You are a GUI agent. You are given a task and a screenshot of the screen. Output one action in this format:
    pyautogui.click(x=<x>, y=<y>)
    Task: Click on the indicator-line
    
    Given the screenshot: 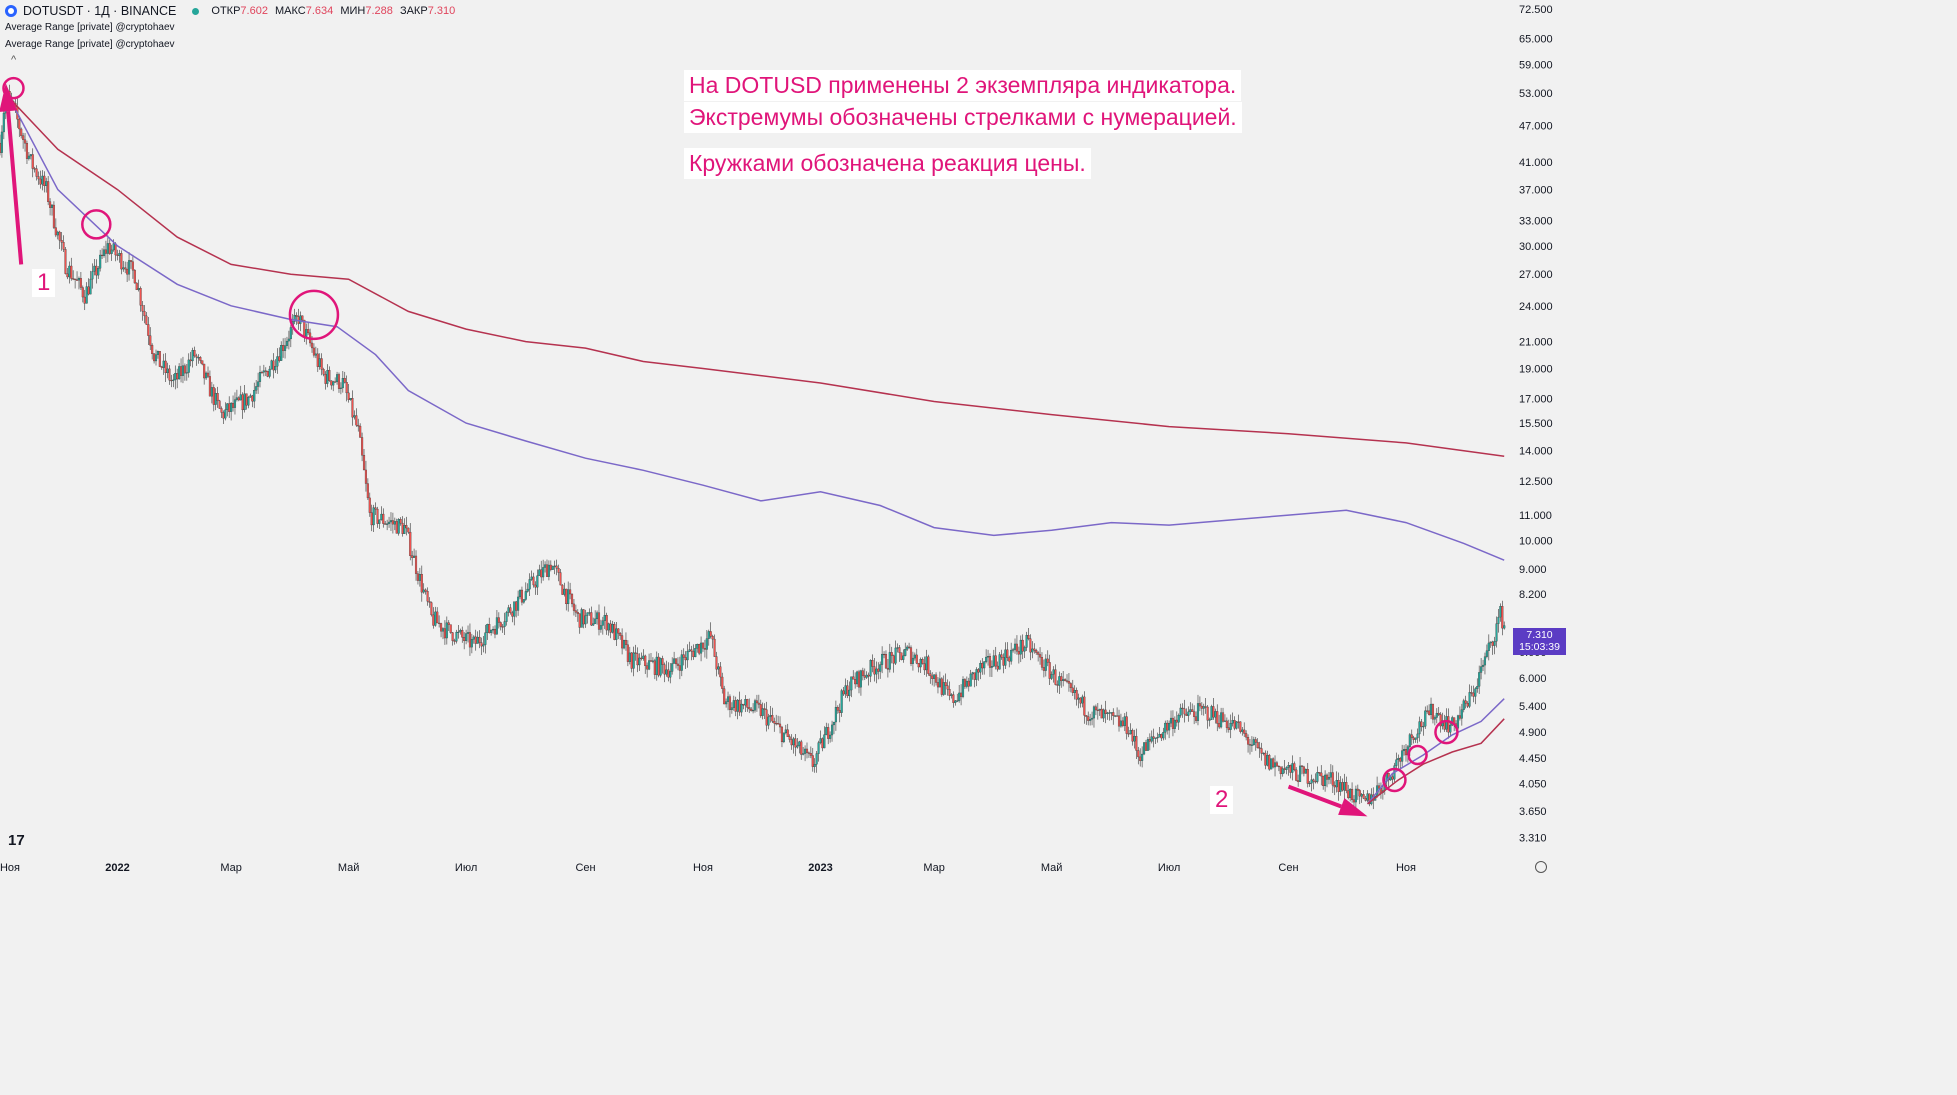 What is the action you would take?
    pyautogui.click(x=1435, y=751)
    